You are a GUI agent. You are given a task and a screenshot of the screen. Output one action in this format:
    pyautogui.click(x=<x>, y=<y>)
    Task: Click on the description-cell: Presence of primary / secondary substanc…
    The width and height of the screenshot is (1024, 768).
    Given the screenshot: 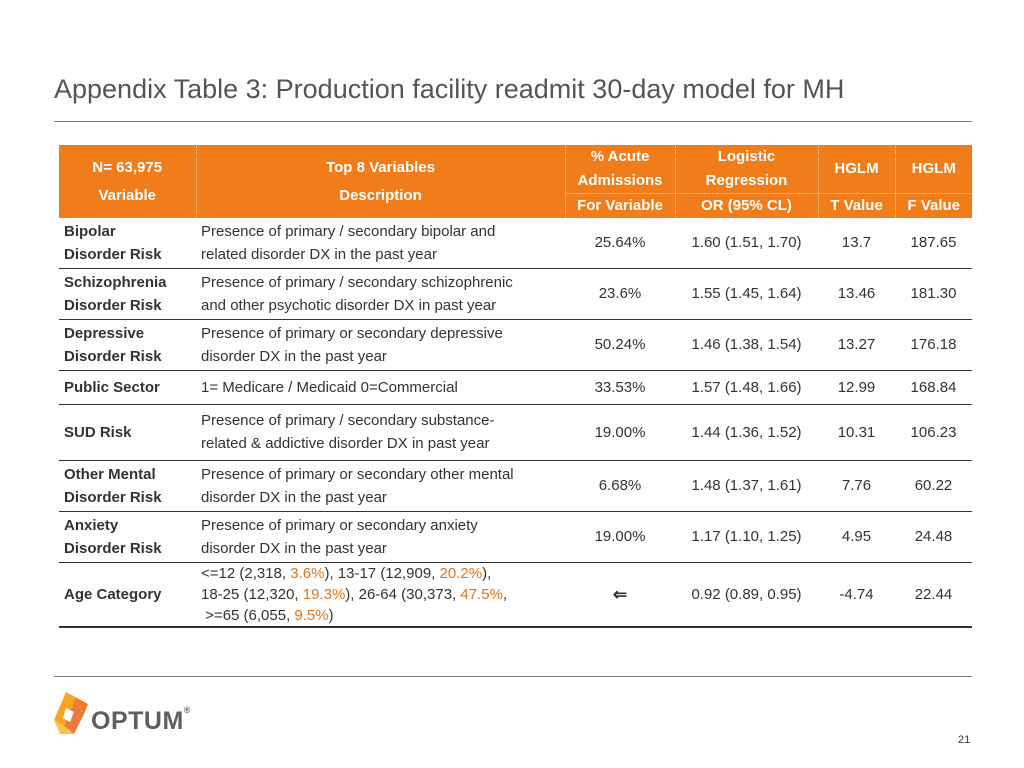 What is the action you would take?
    pyautogui.click(x=348, y=432)
    